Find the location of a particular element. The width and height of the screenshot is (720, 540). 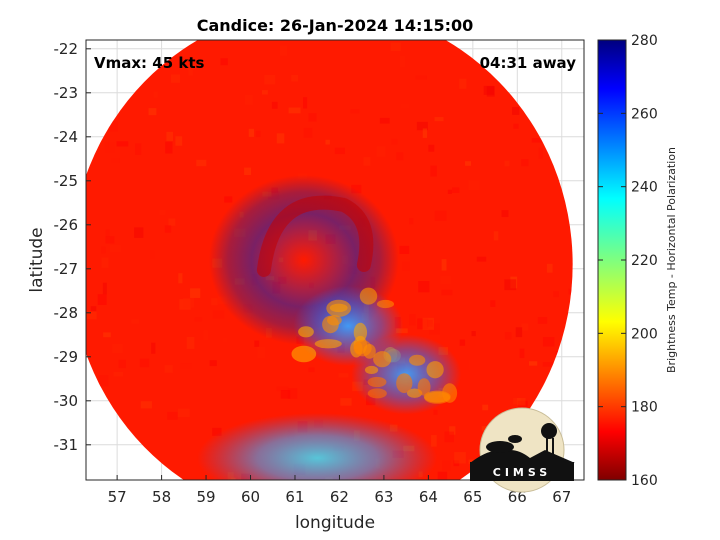

x-tick-label: 64 is located at coordinates (428, 497).